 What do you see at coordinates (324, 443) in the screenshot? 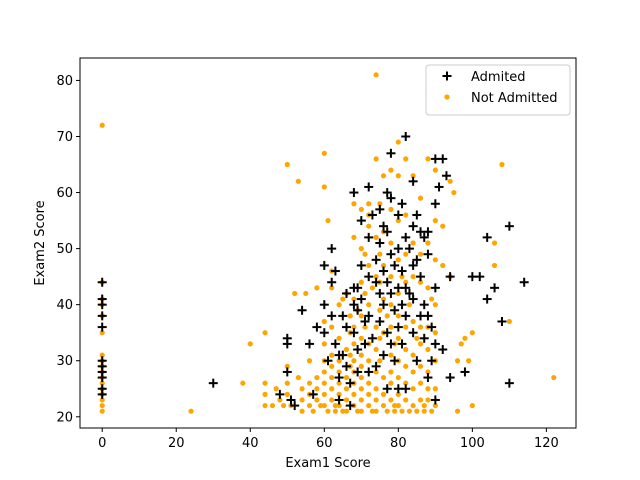
I see `x-tick-label: 60` at bounding box center [324, 443].